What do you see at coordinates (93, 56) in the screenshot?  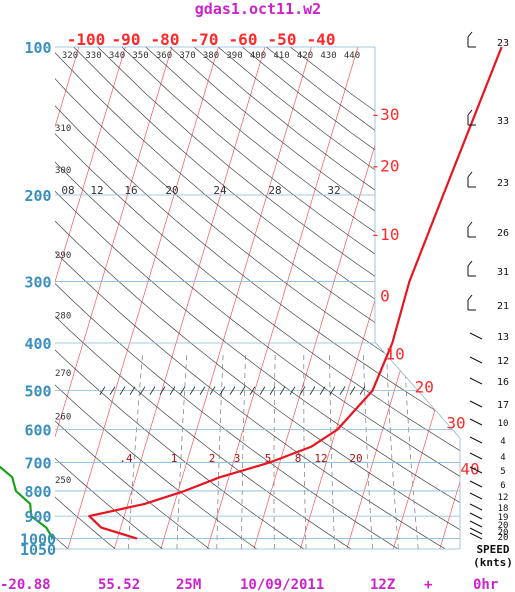 I see `theta-top-label: 330` at bounding box center [93, 56].